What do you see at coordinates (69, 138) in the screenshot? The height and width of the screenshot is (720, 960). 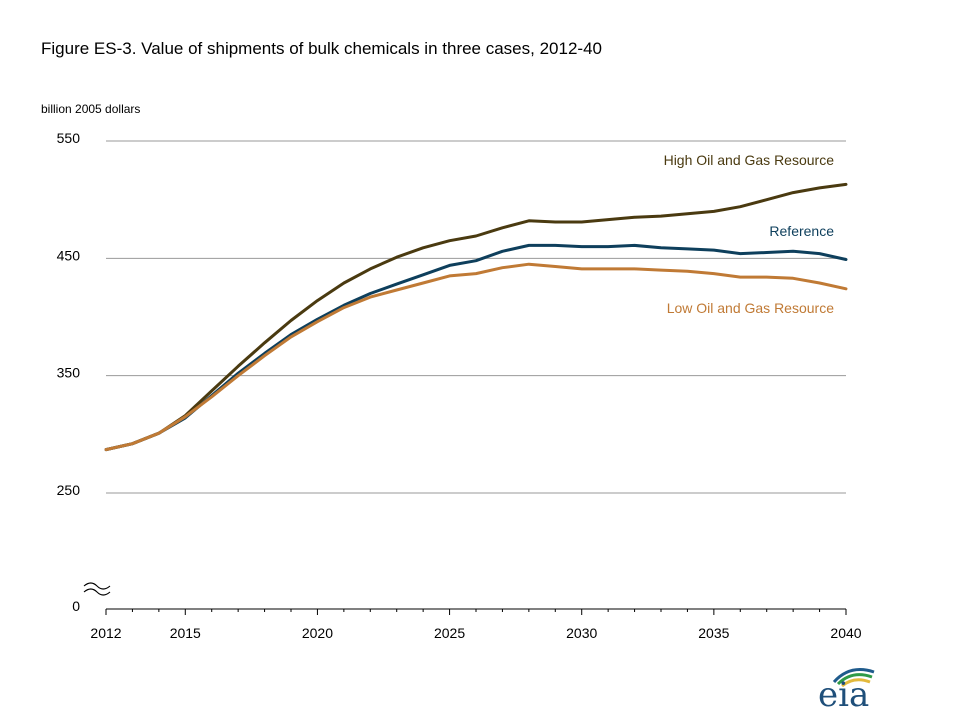 I see `y-tick-label-550: 550` at bounding box center [69, 138].